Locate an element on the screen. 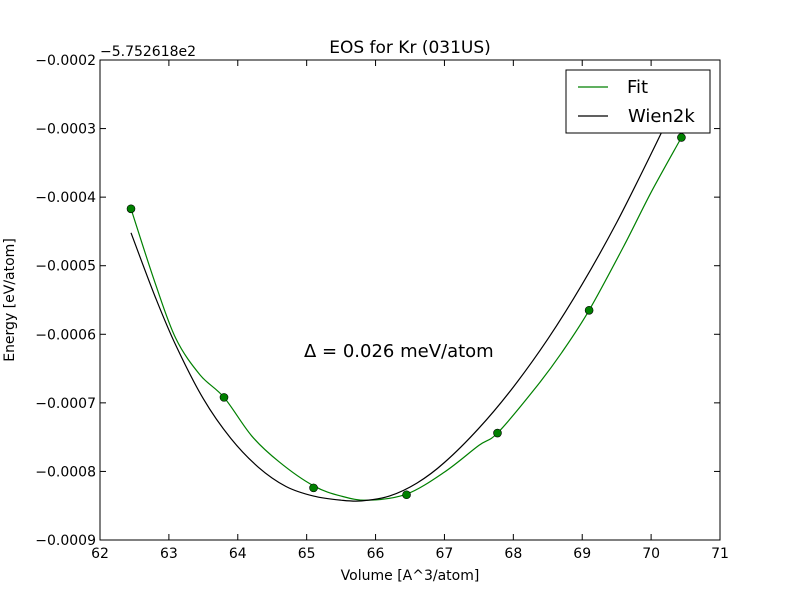 The height and width of the screenshot is (600, 800). legend-fit-label: Fit is located at coordinates (637, 87).